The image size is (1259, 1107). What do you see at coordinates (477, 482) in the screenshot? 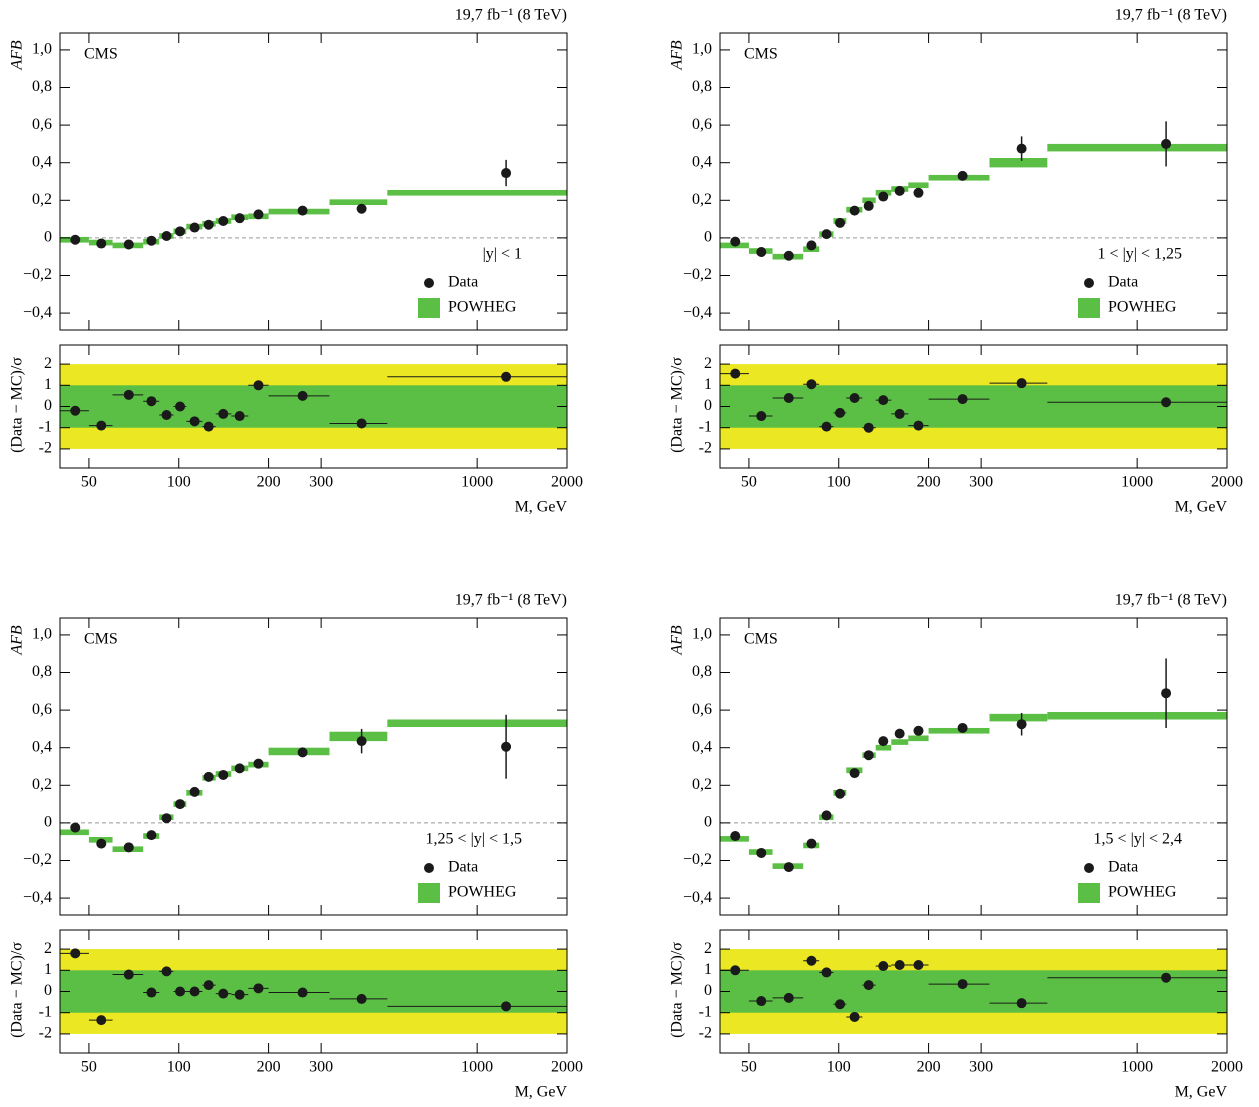
I see `x-tick-label: 1000` at bounding box center [477, 482].